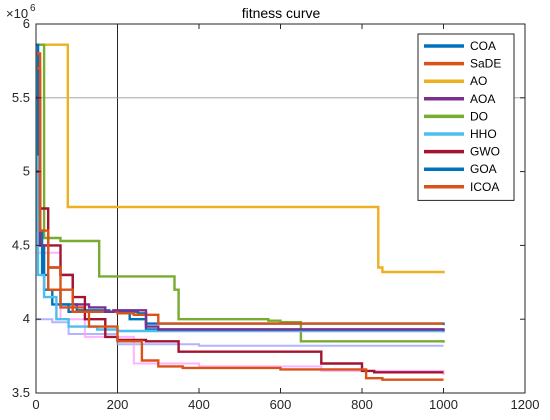 The image size is (550, 420). I want to click on legend-label: COA, so click(483, 46).